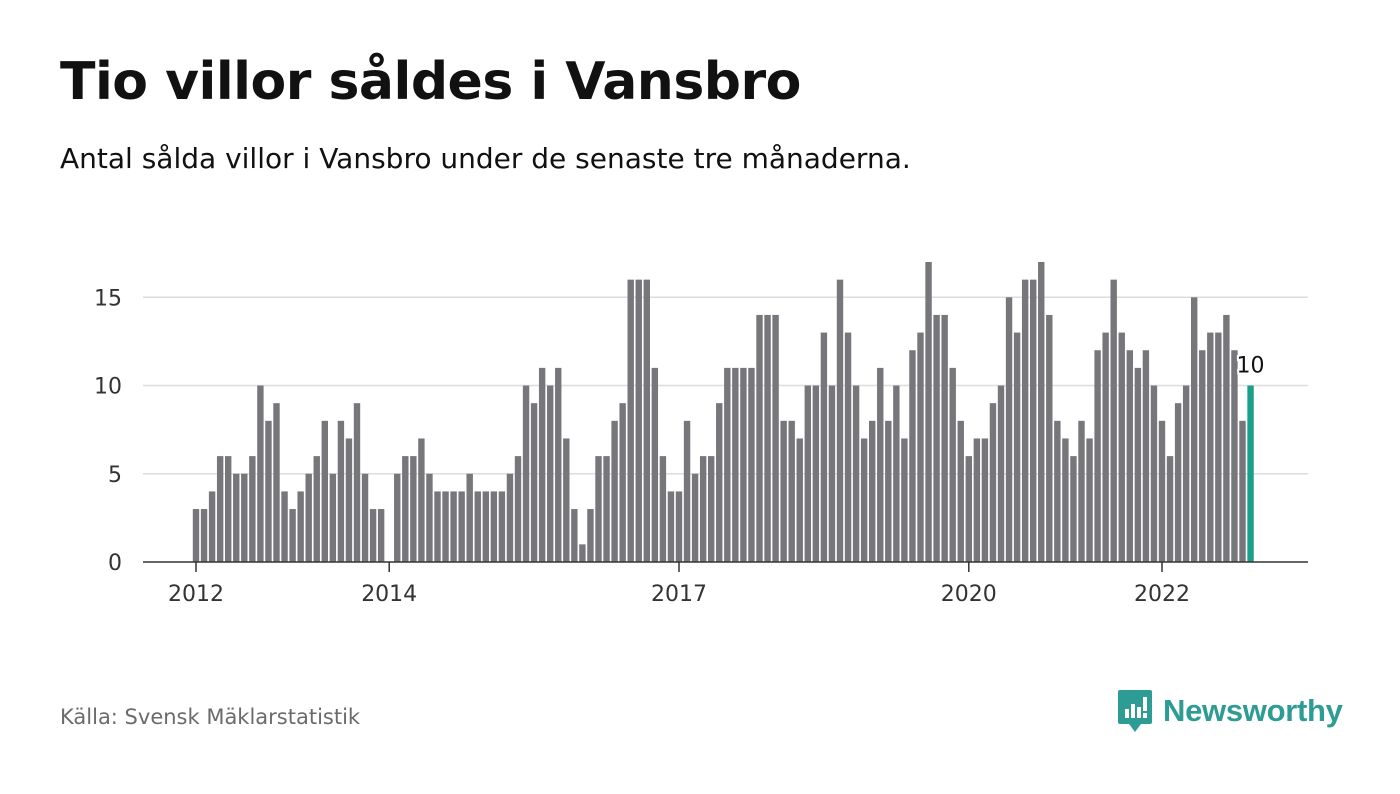  I want to click on x-tick-label: 2012, so click(196, 594).